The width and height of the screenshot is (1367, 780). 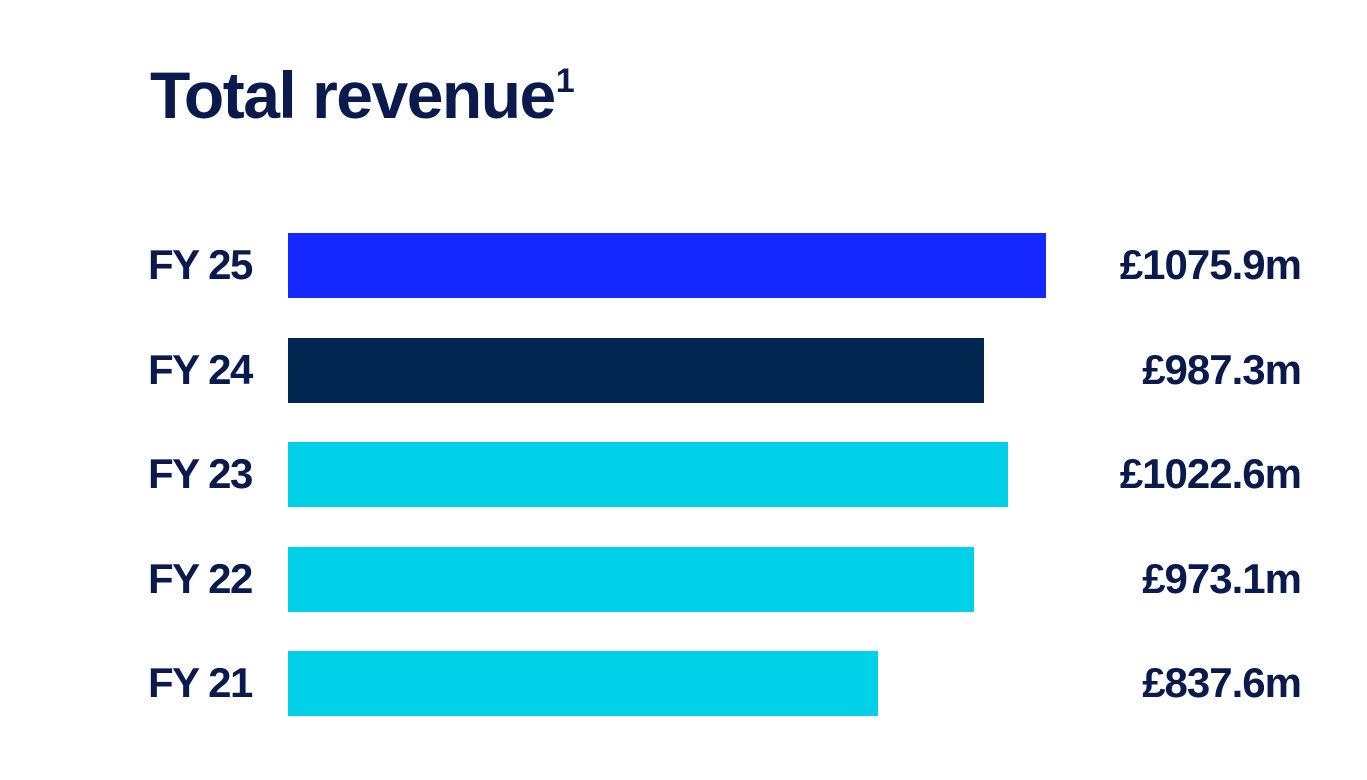 What do you see at coordinates (1222, 578) in the screenshot?
I see `value-label: £973.1m` at bounding box center [1222, 578].